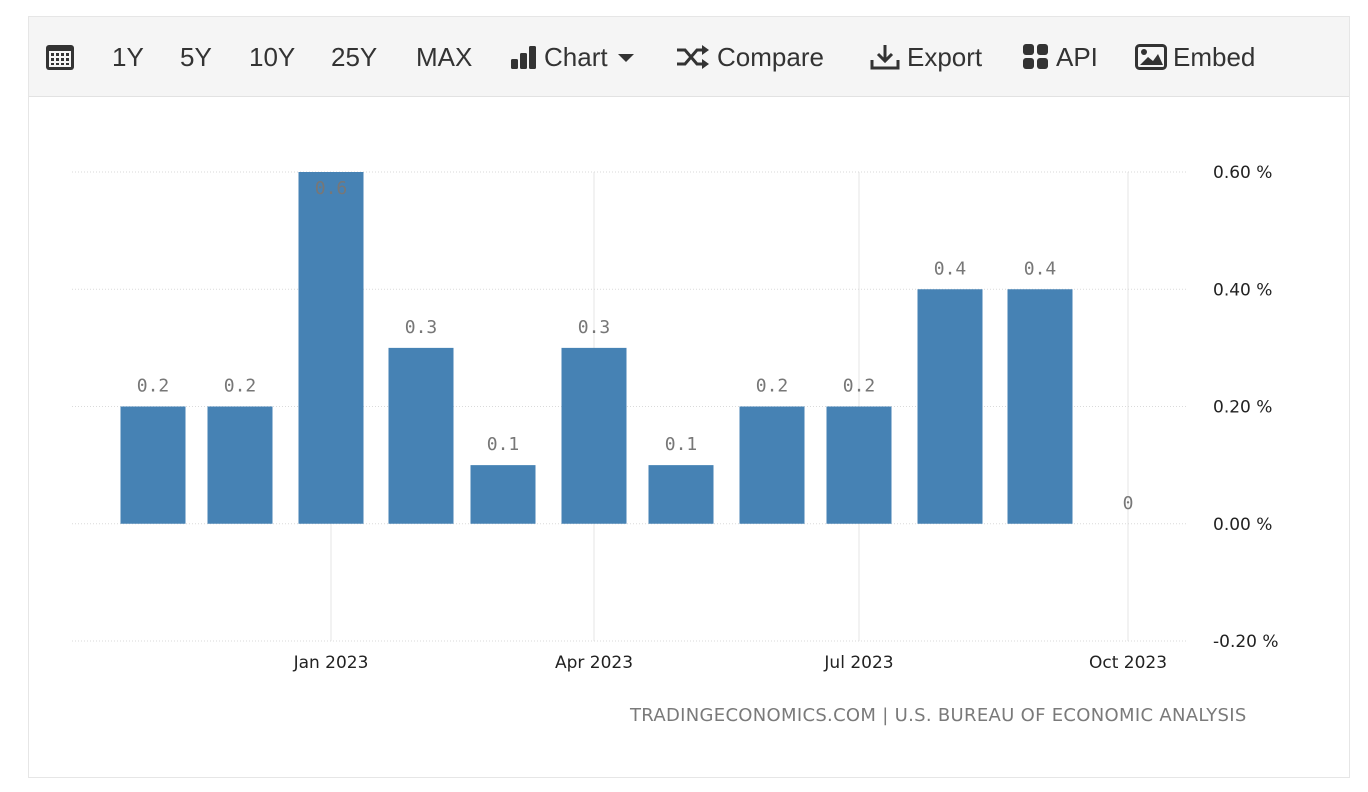 This screenshot has width=1368, height=792. What do you see at coordinates (1151, 57) in the screenshot?
I see `image-icon` at bounding box center [1151, 57].